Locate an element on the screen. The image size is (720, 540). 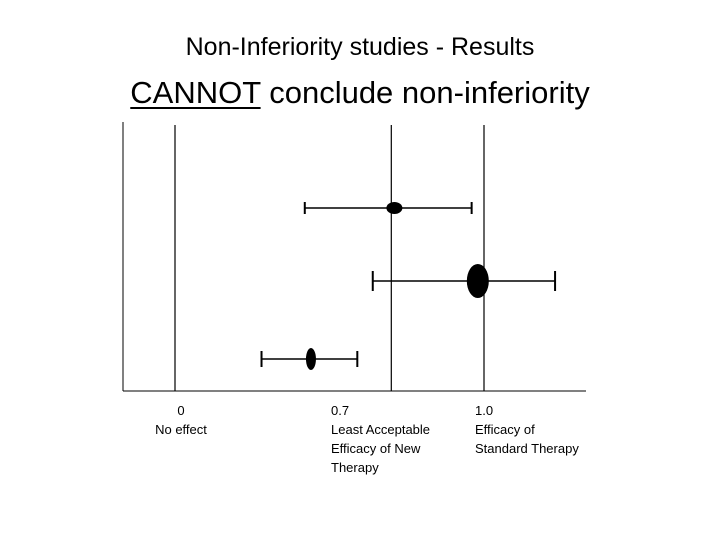
study-markers is located at coordinates (408, 286).